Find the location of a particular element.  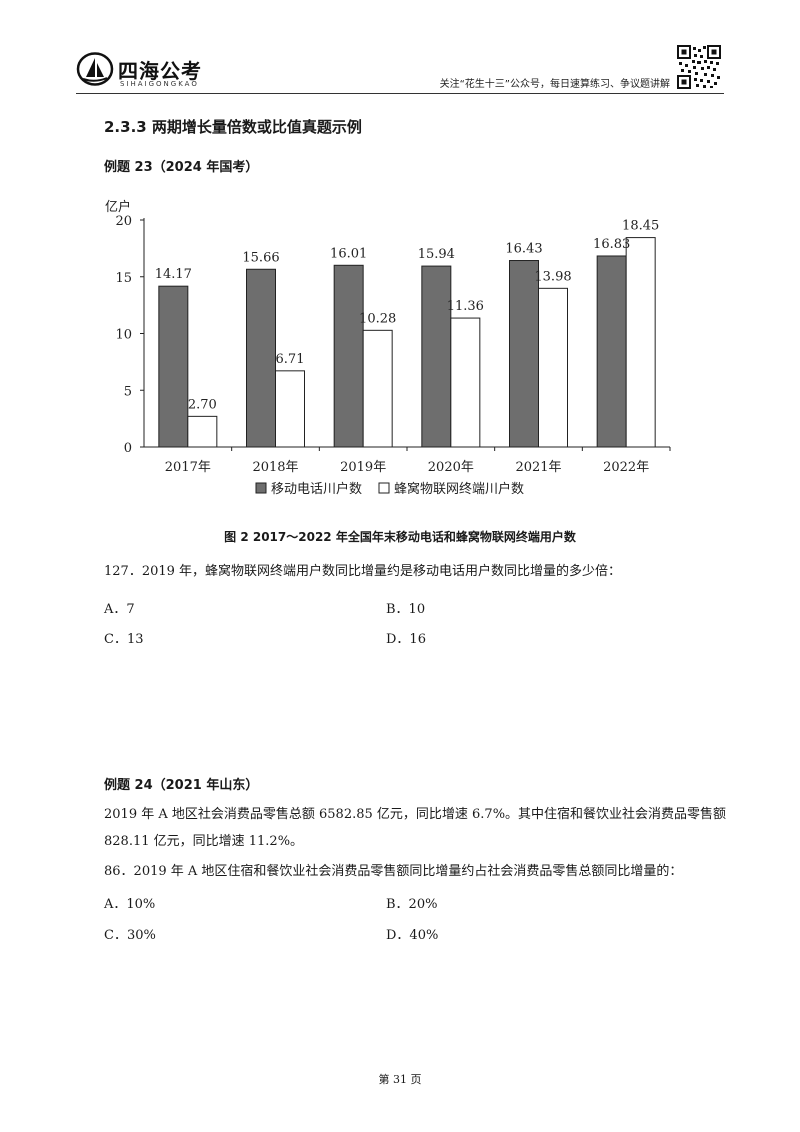

x-tick-label: 2020年 is located at coordinates (451, 467).